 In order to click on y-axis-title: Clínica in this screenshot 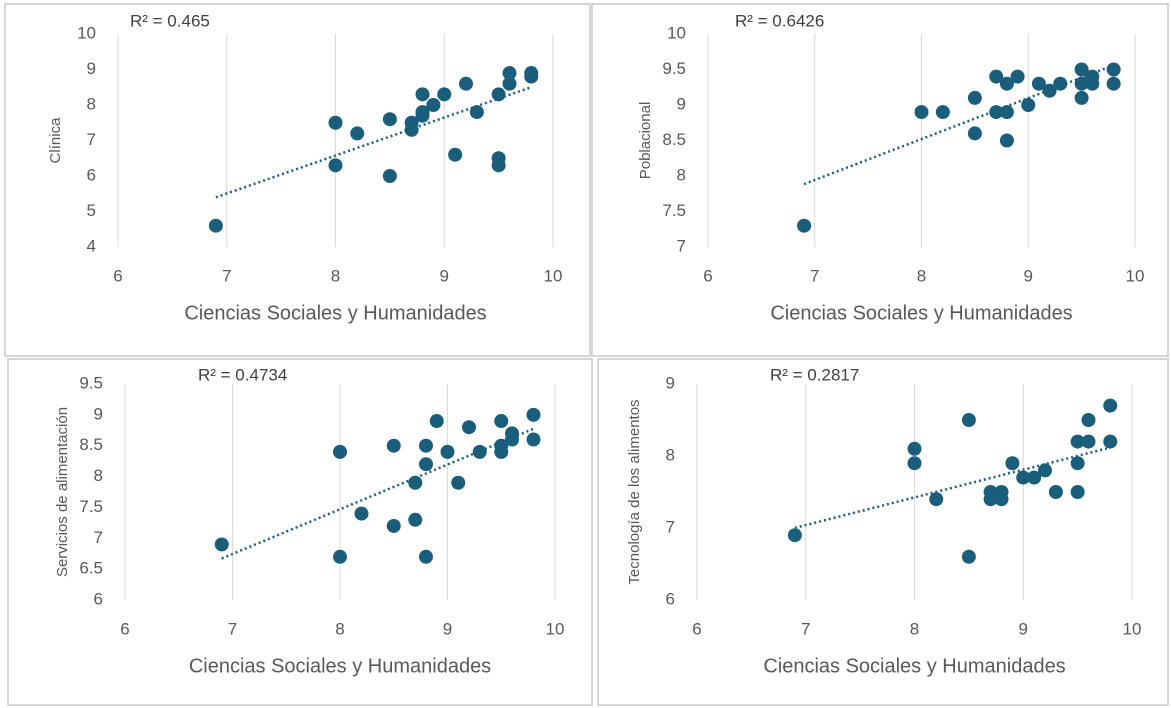, I will do `click(55, 140)`.